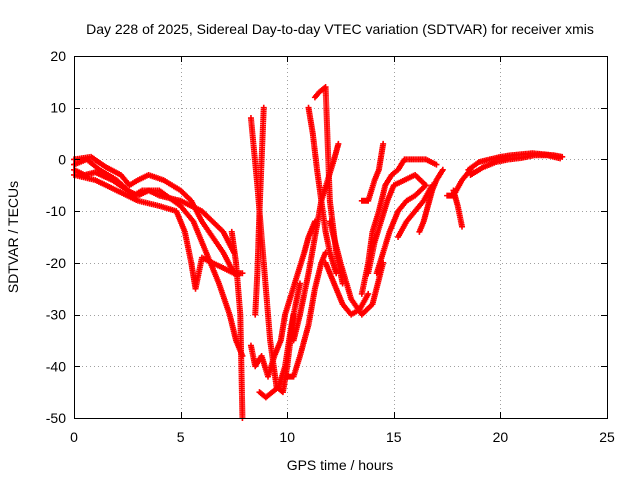 The image size is (640, 480). I want to click on y-tick-label: 0, so click(62, 159).